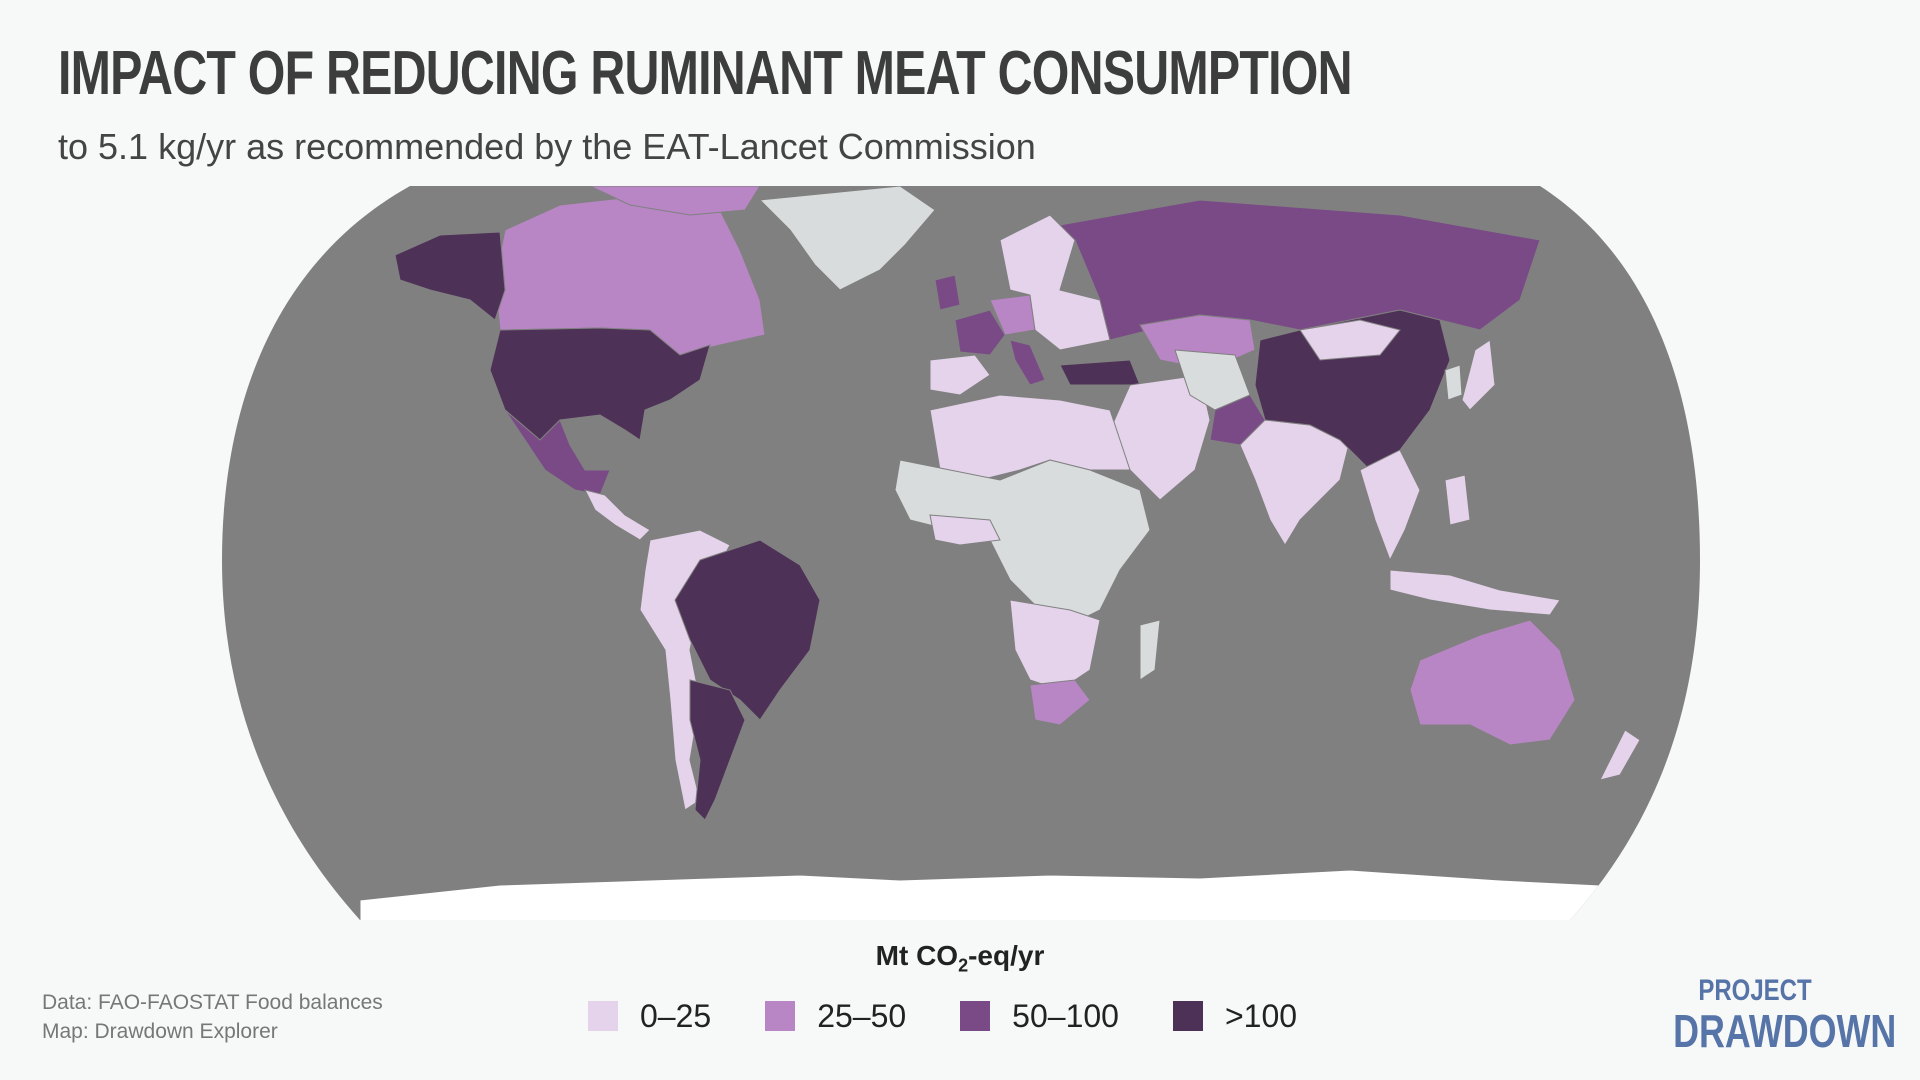 The image size is (1920, 1080). What do you see at coordinates (1065, 1015) in the screenshot?
I see `legend-label-50-100: 50–100` at bounding box center [1065, 1015].